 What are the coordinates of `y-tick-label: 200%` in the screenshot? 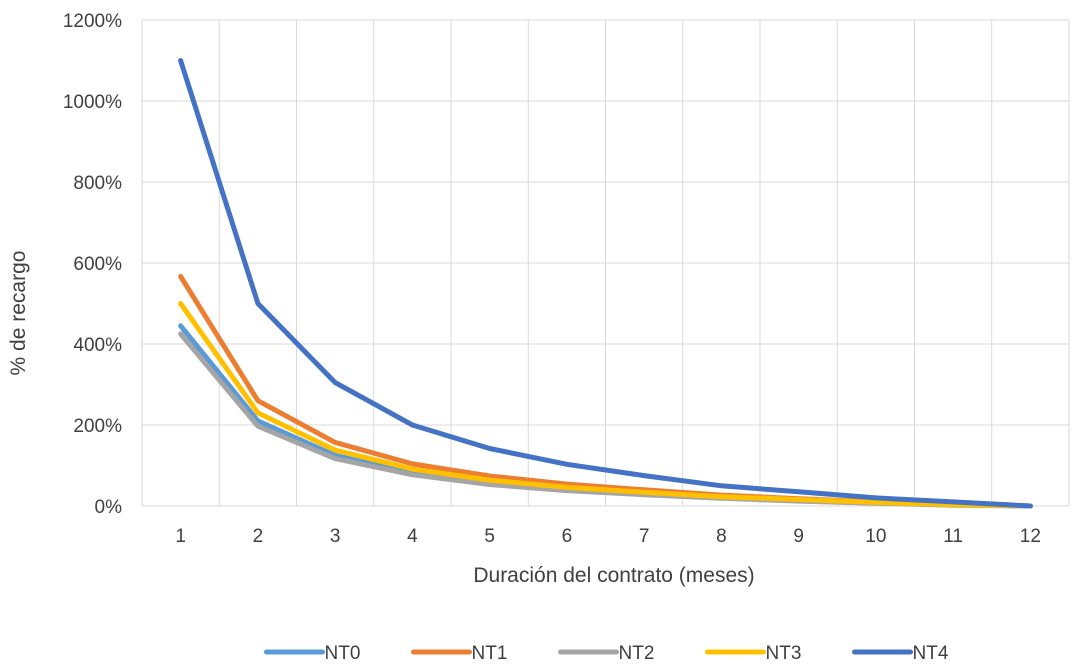 It's located at (97, 426).